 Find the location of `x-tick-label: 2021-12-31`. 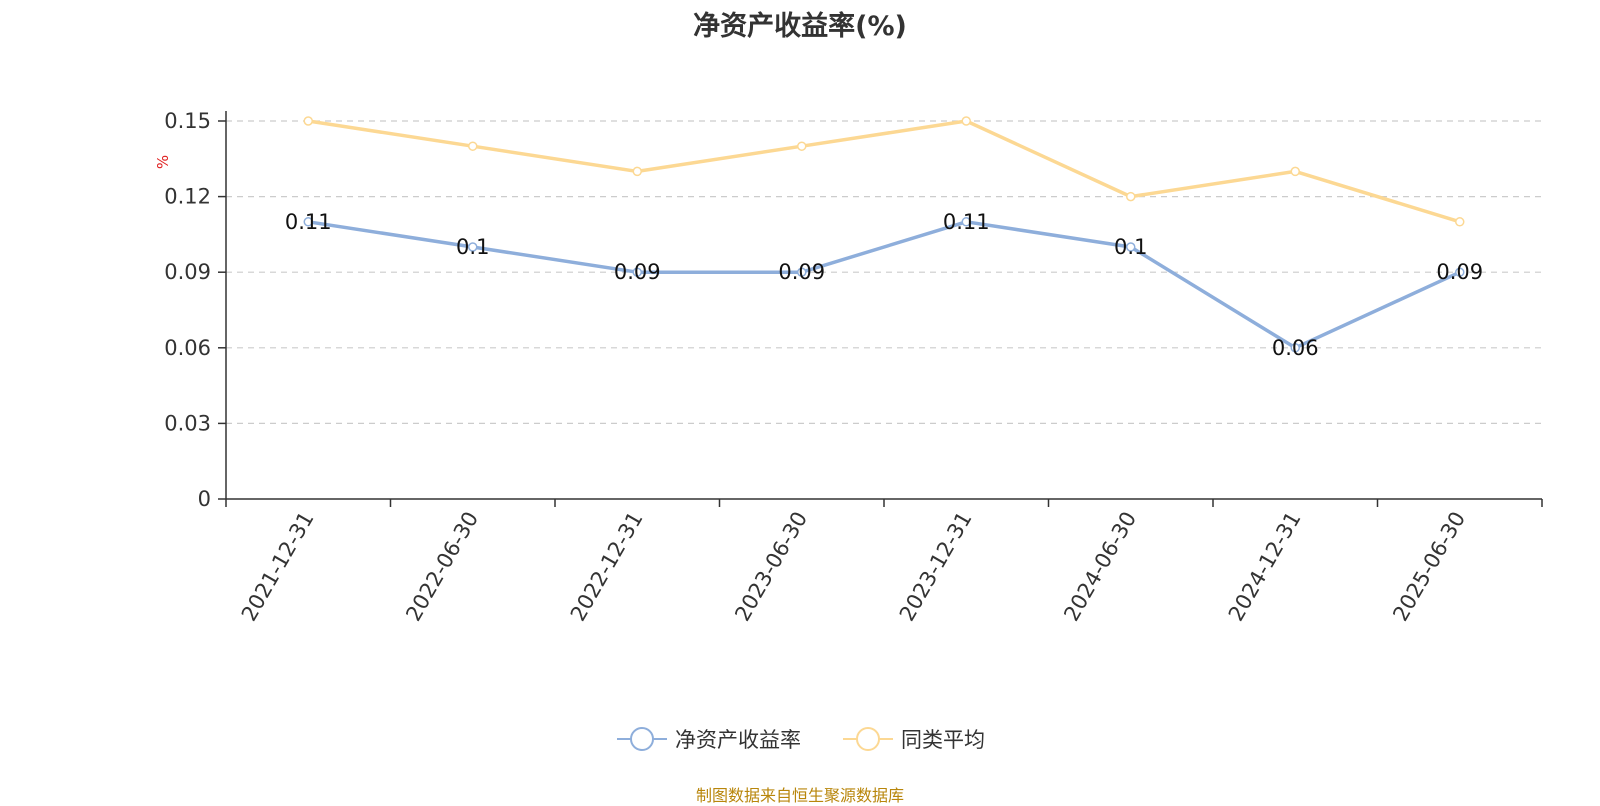

x-tick-label: 2021-12-31 is located at coordinates (278, 567).